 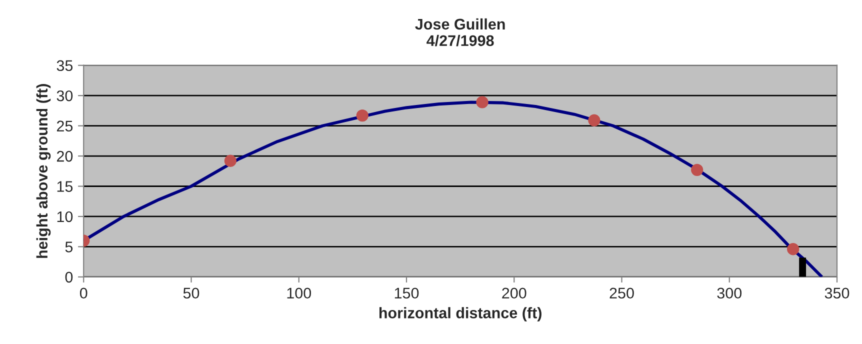 I want to click on y-tick-label: 0, so click(x=69, y=277).